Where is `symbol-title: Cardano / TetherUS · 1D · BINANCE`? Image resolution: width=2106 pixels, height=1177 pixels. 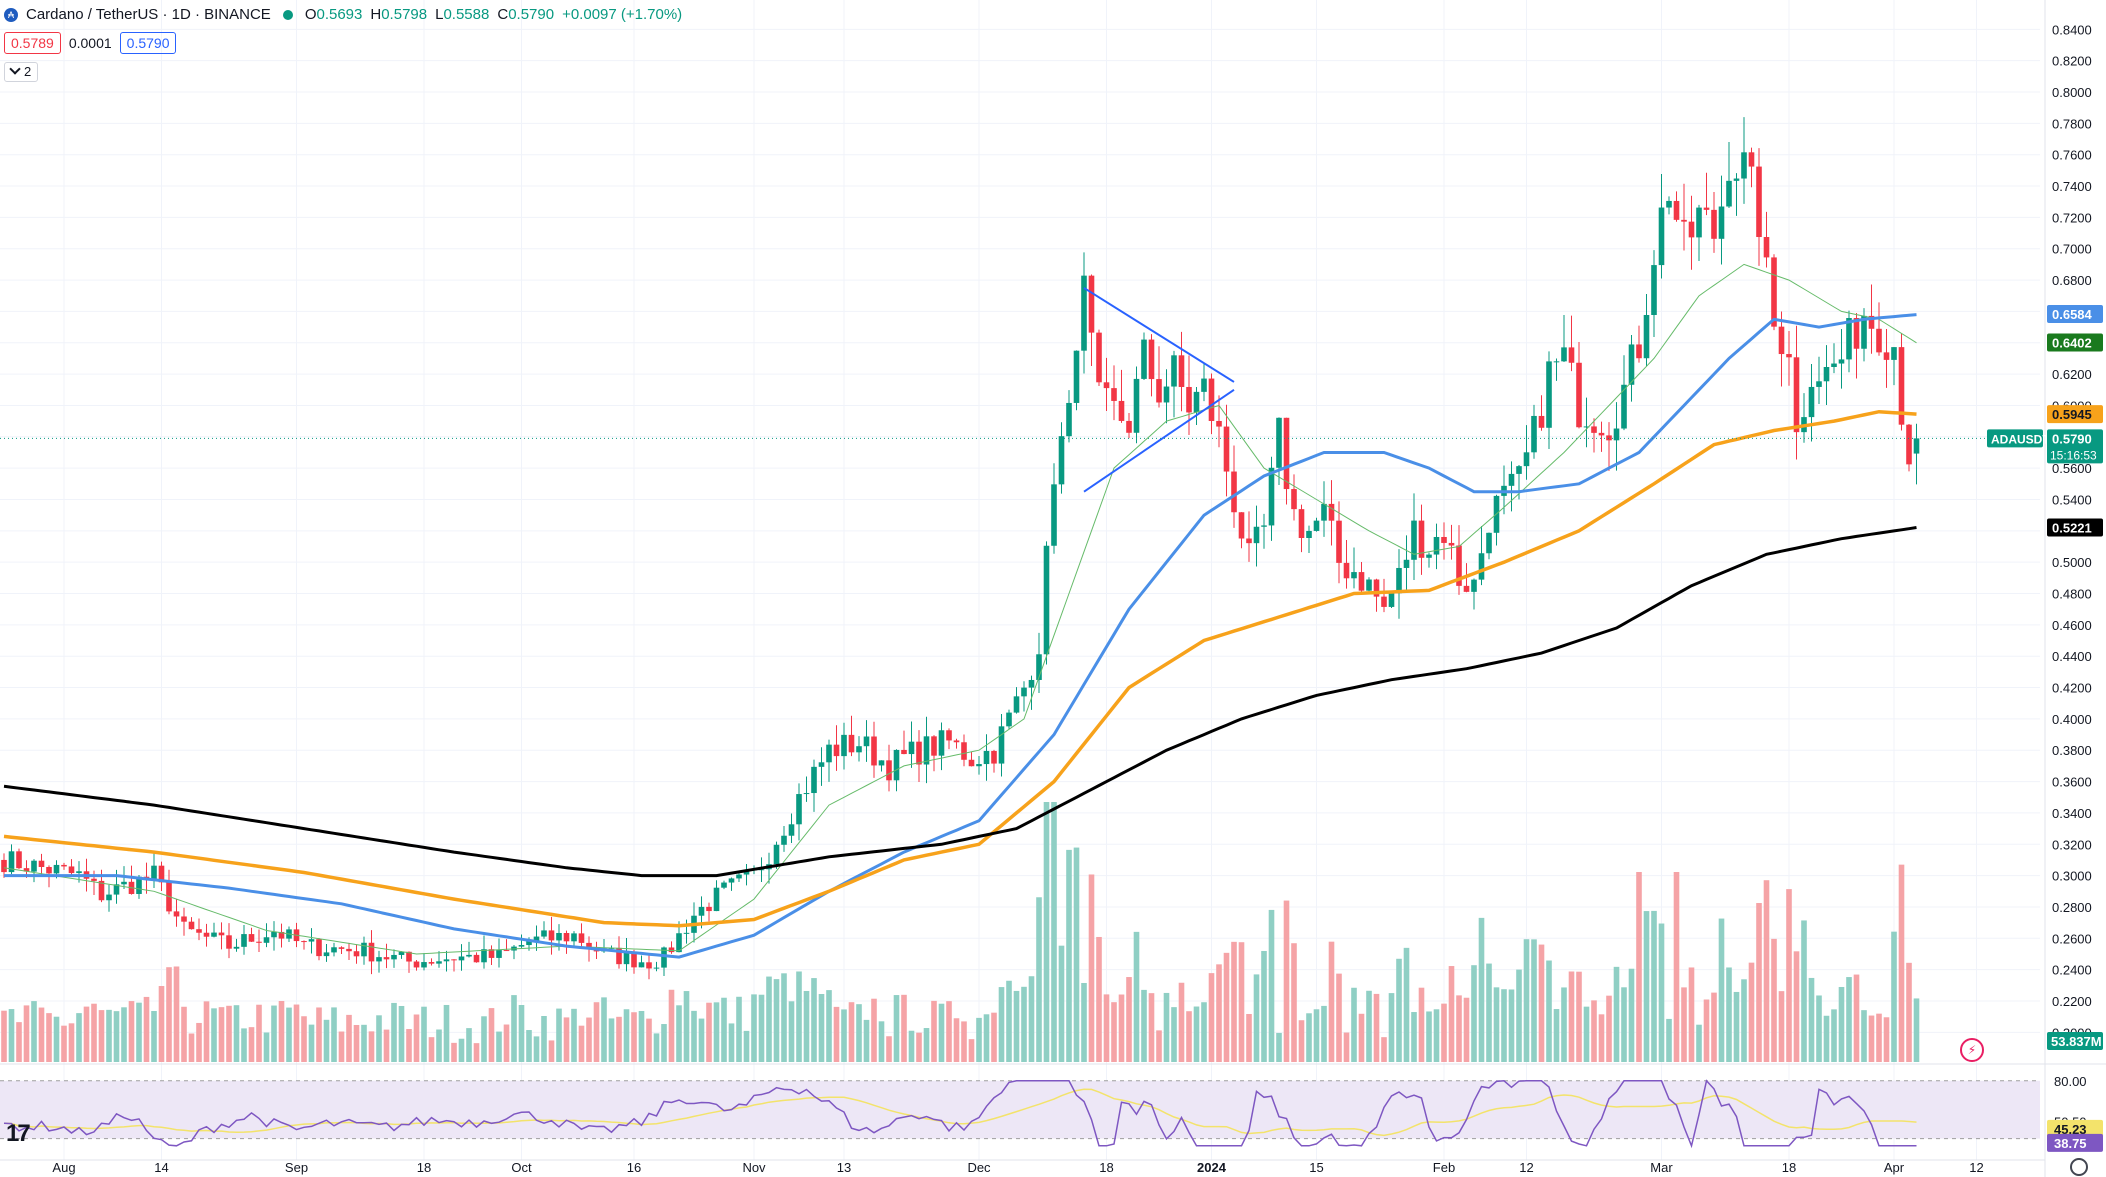 symbol-title: Cardano / TetherUS · 1D · BINANCE is located at coordinates (148, 14).